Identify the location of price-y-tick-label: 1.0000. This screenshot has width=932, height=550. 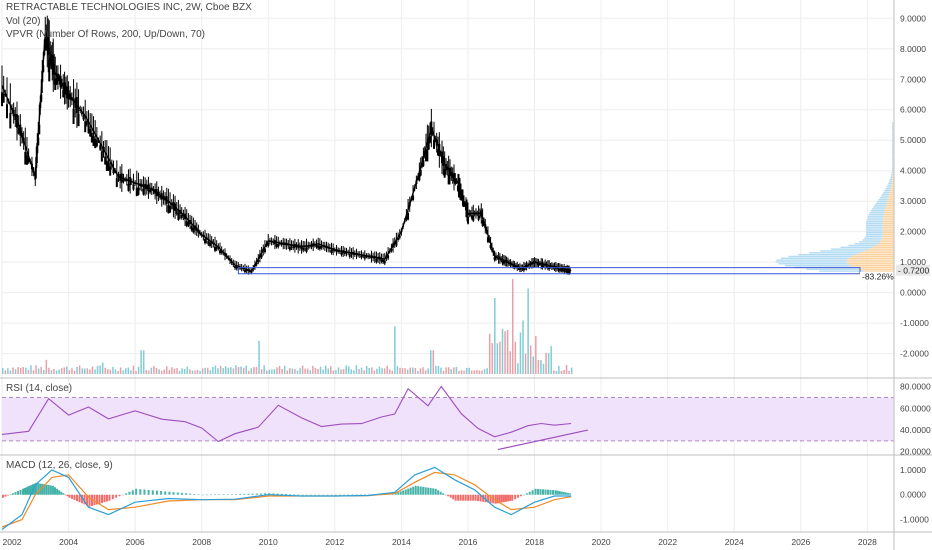
(913, 262).